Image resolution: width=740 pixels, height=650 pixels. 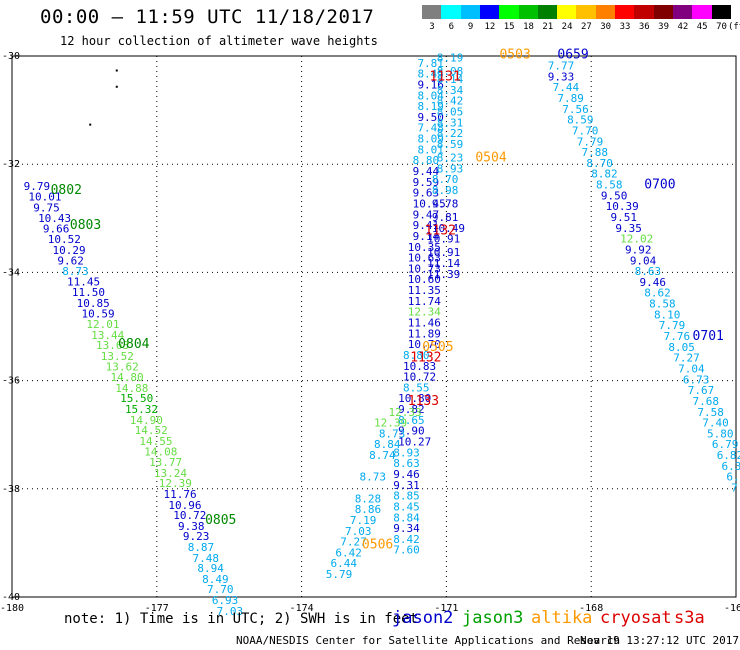 What do you see at coordinates (56, 228) in the screenshot?
I see `wave-height-label: 9.66` at bounding box center [56, 228].